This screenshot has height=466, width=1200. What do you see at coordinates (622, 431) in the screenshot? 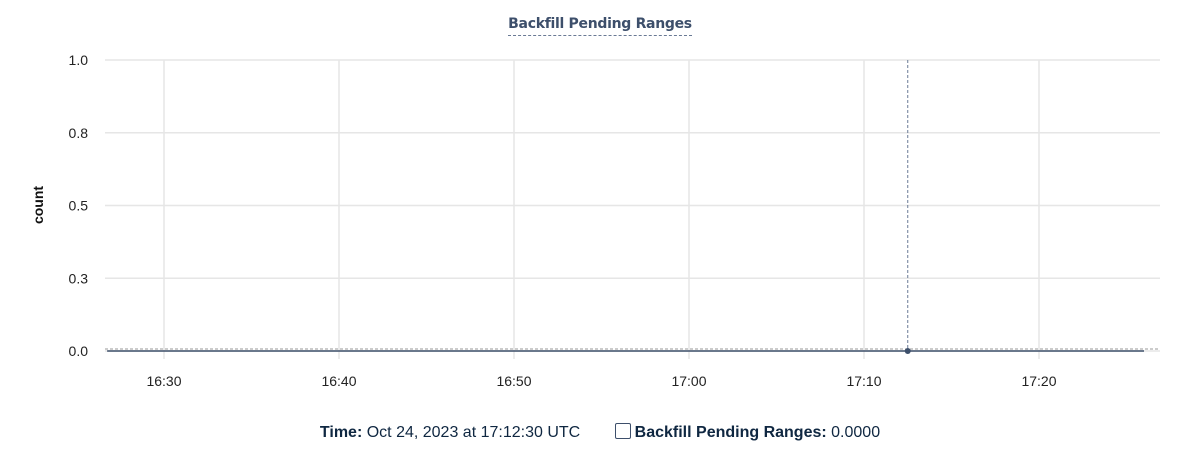
I see `series-checkbox` at bounding box center [622, 431].